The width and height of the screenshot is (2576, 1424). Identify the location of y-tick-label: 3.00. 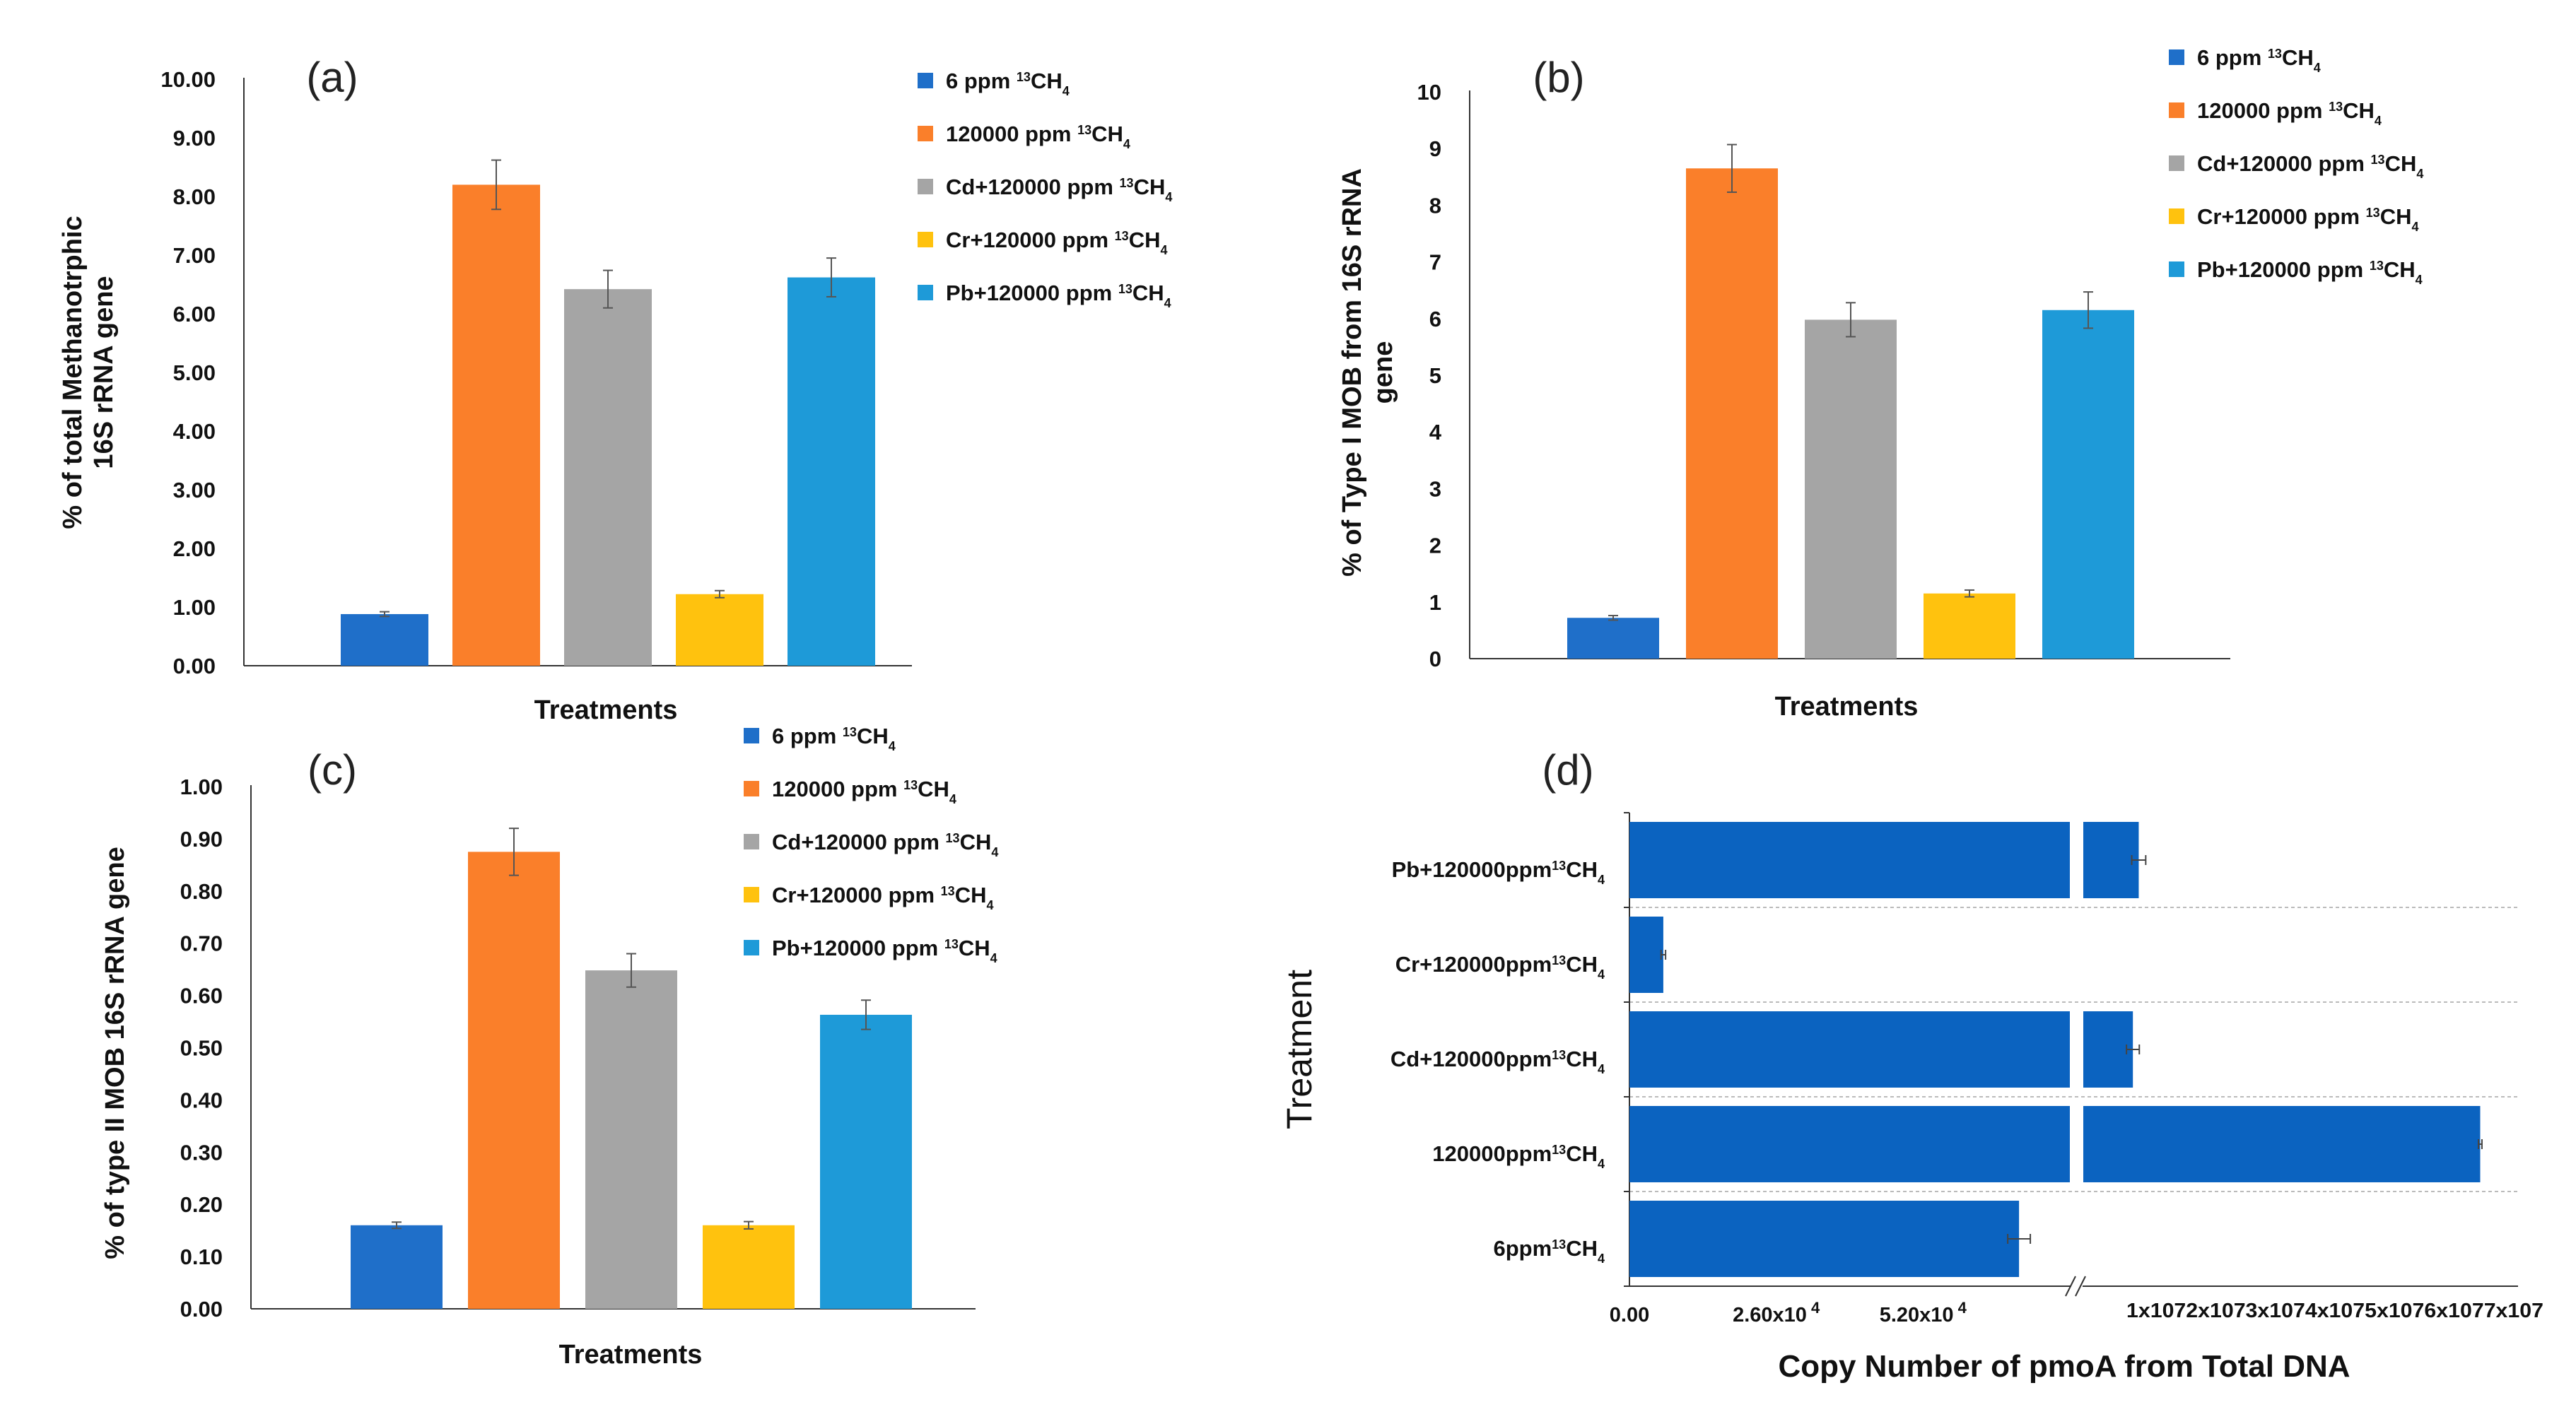
(195, 490).